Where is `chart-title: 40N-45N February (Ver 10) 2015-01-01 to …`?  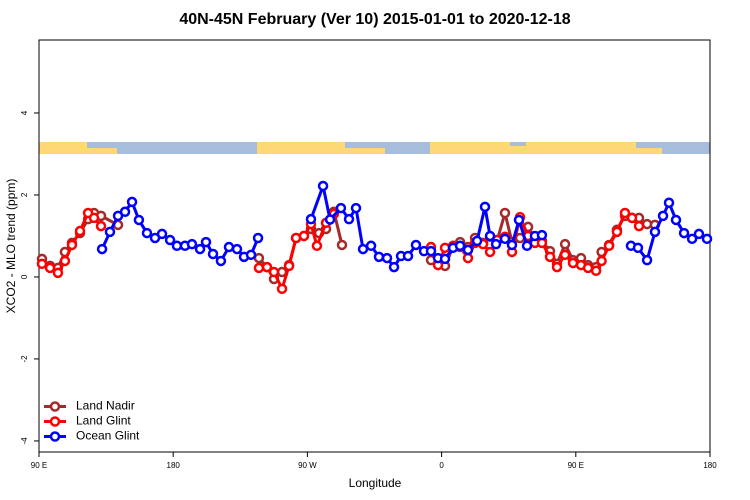 chart-title: 40N-45N February (Ver 10) 2015-01-01 to … is located at coordinates (374, 19).